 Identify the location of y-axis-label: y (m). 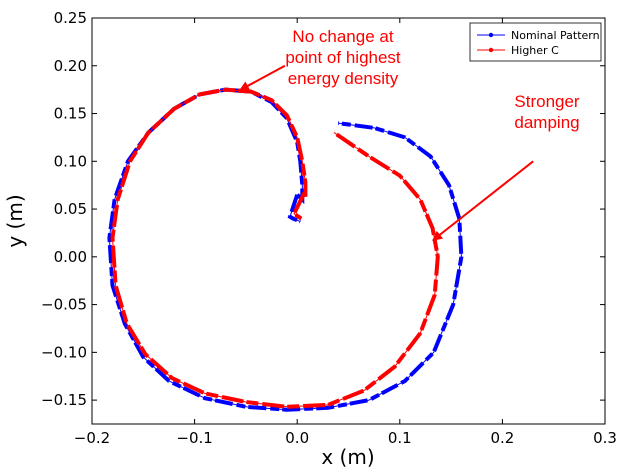
(15, 220).